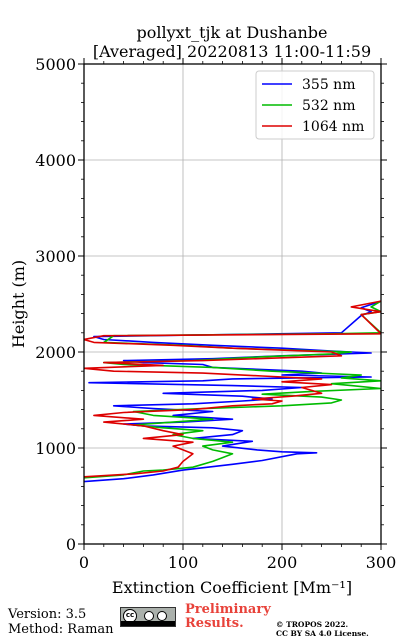 The height and width of the screenshot is (640, 400). What do you see at coordinates (55, 256) in the screenshot?
I see `y-tick-label: 3000` at bounding box center [55, 256].